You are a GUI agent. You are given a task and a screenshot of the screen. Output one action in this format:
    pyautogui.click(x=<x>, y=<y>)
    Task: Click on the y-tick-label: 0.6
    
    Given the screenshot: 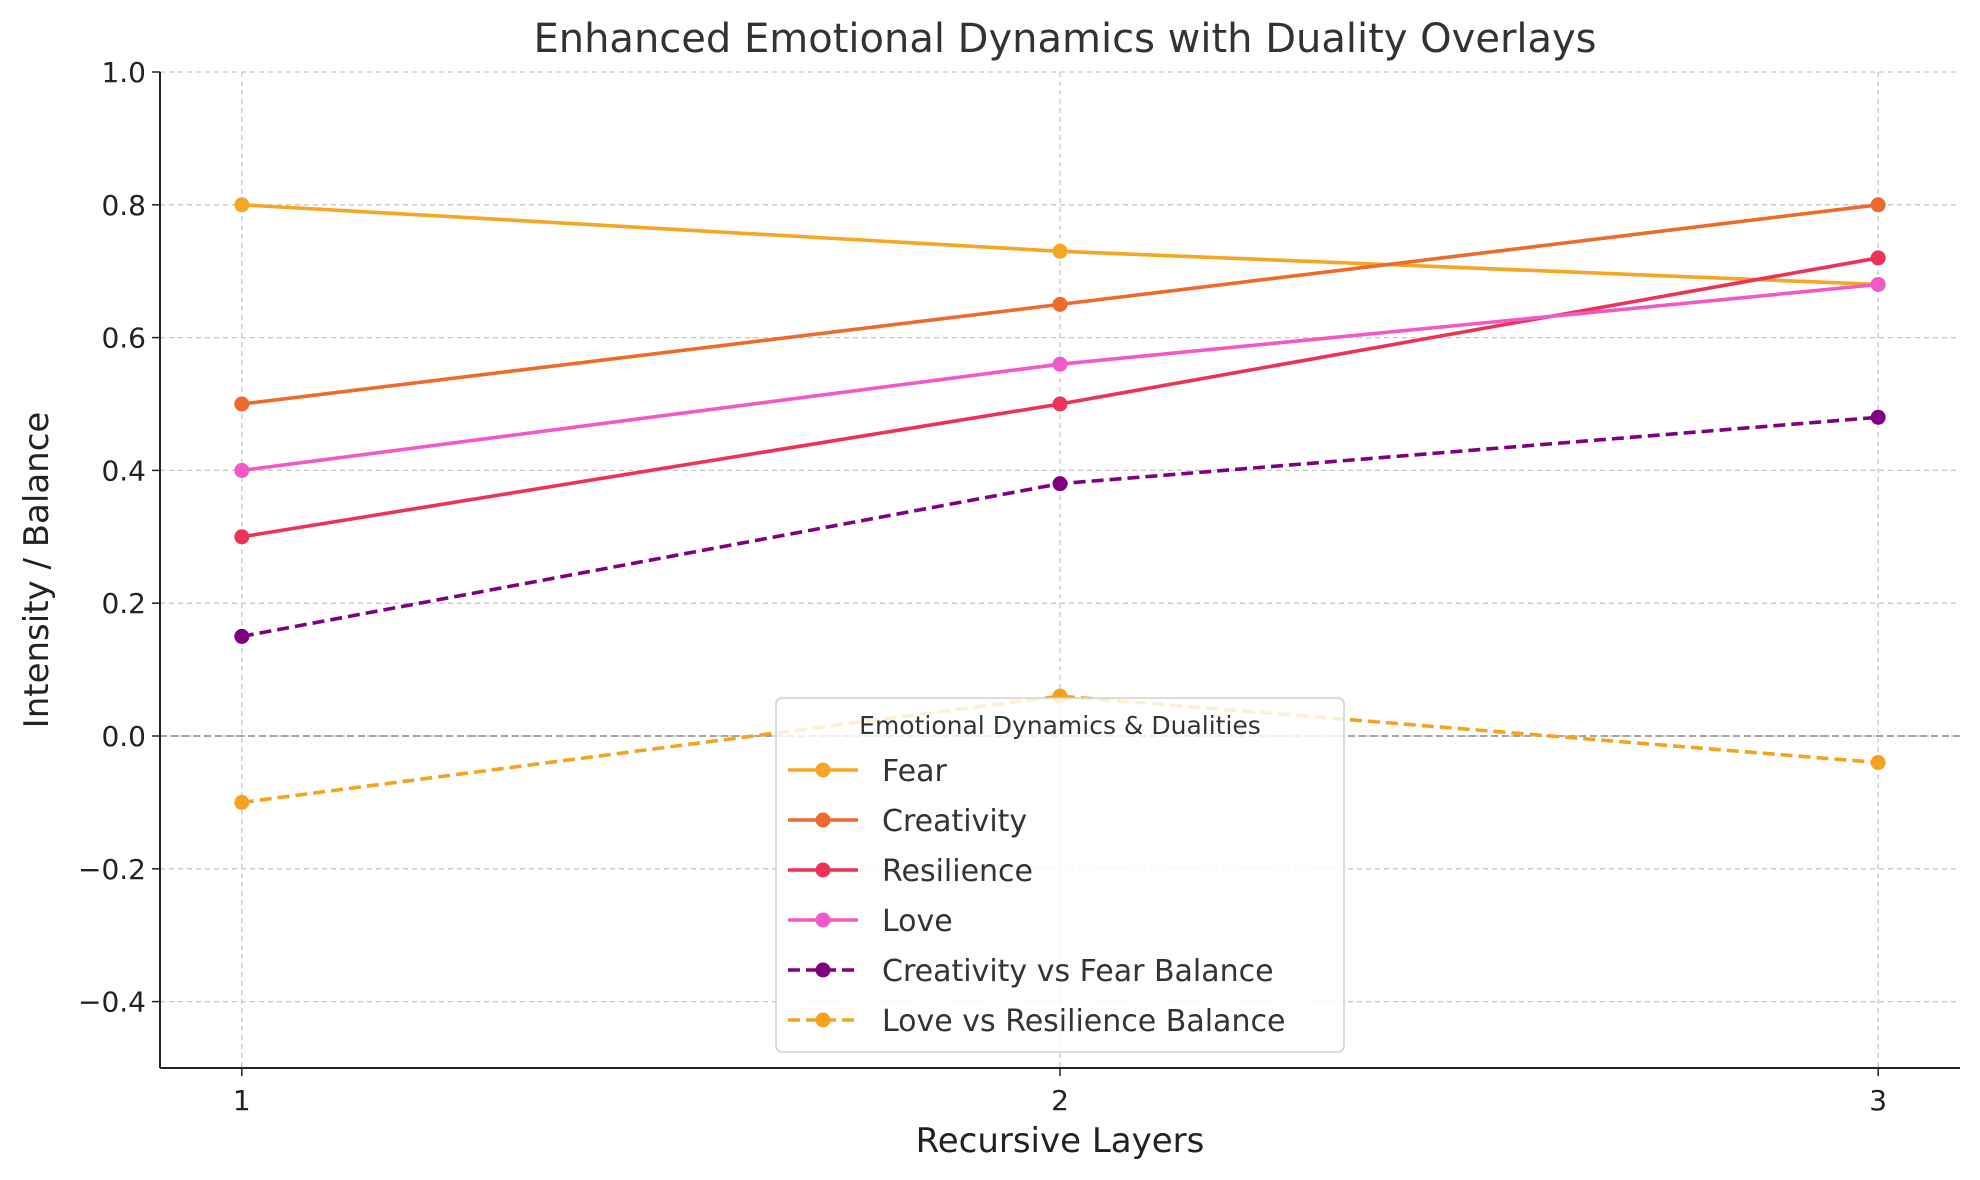 What is the action you would take?
    pyautogui.click(x=123, y=338)
    